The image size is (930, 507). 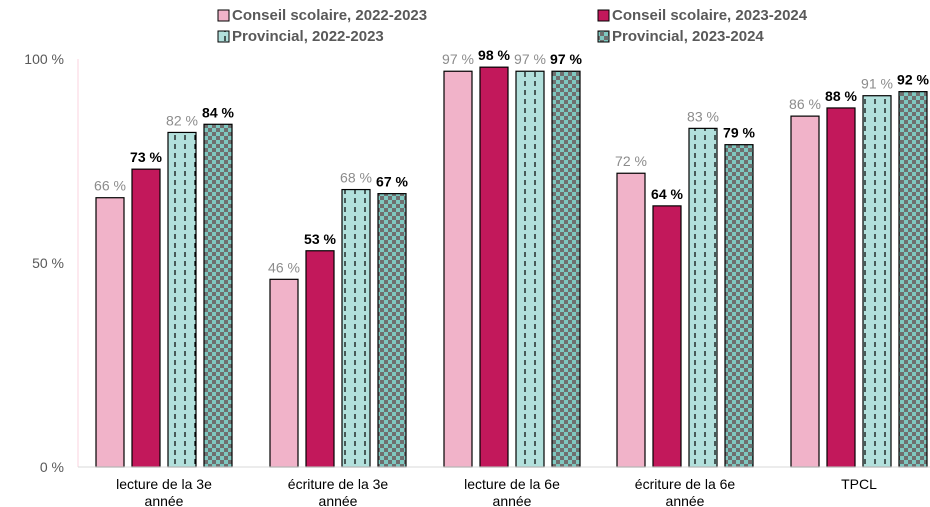 What do you see at coordinates (841, 96) in the screenshot?
I see `data-label: 88 %` at bounding box center [841, 96].